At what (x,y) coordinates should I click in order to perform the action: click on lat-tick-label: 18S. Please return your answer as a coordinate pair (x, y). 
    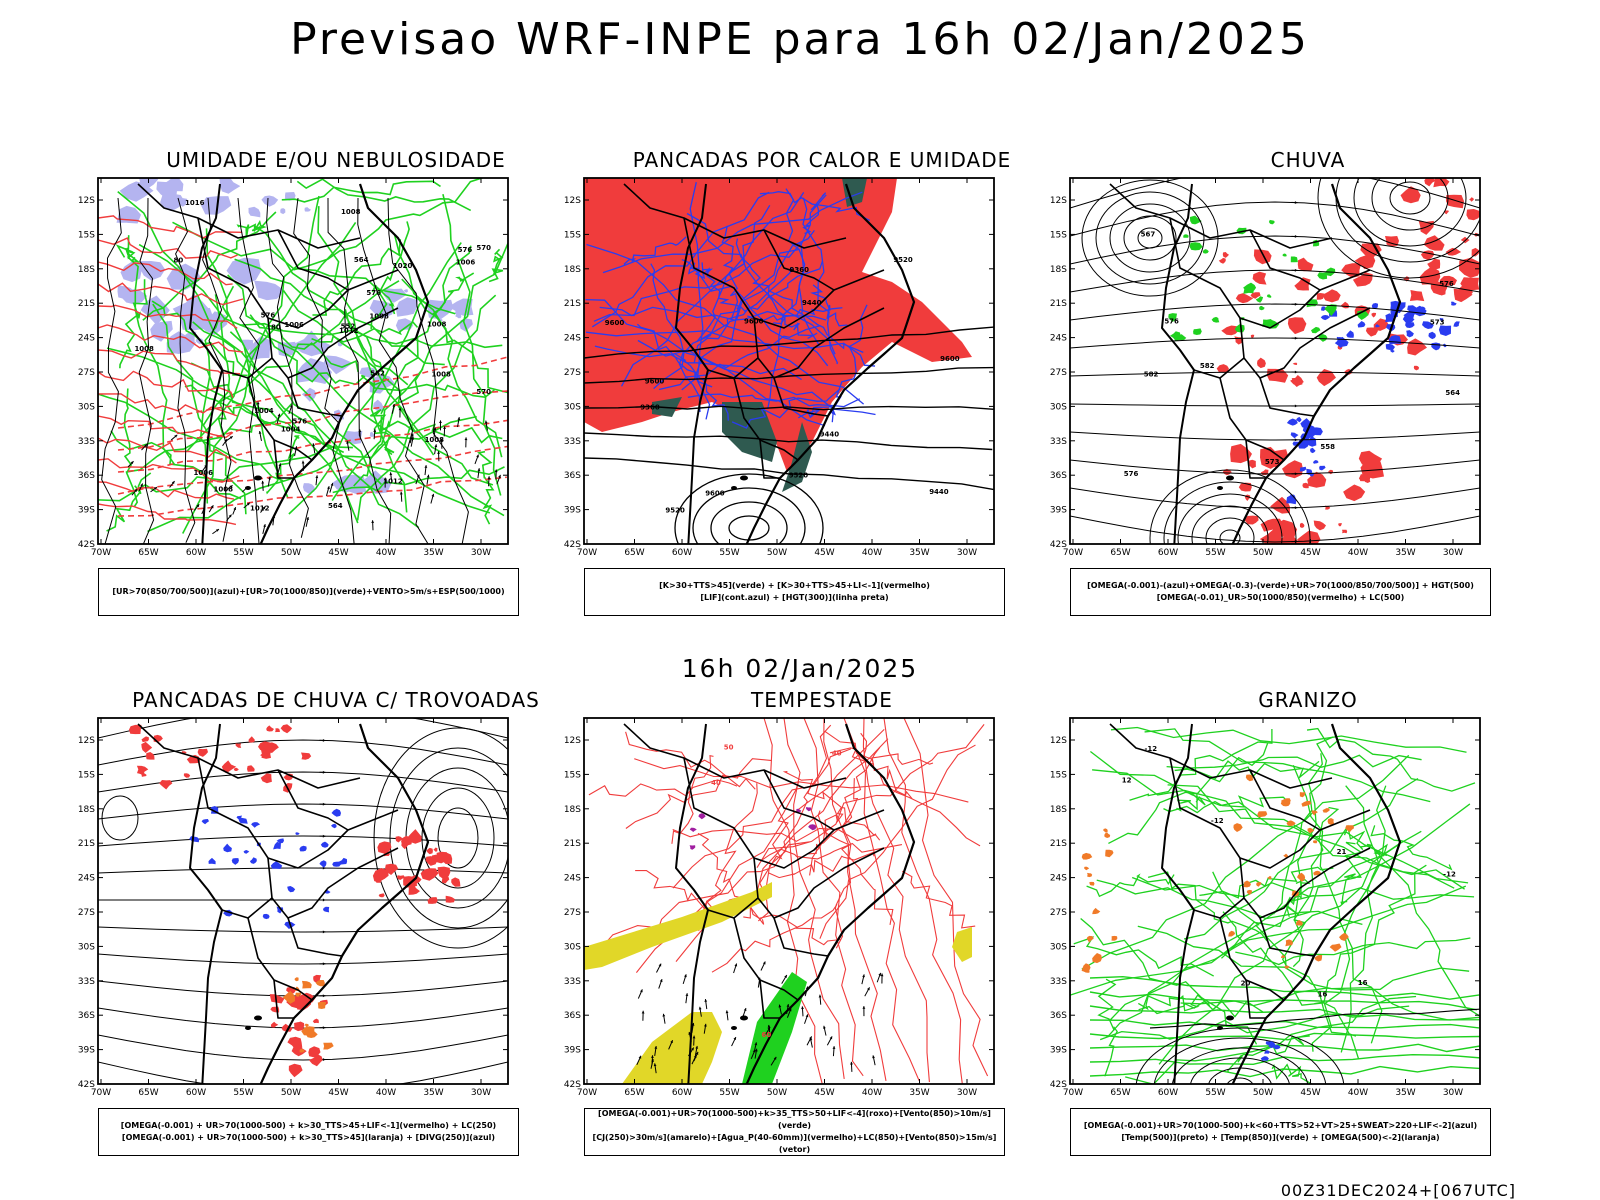
    Looking at the image, I should click on (1058, 270).